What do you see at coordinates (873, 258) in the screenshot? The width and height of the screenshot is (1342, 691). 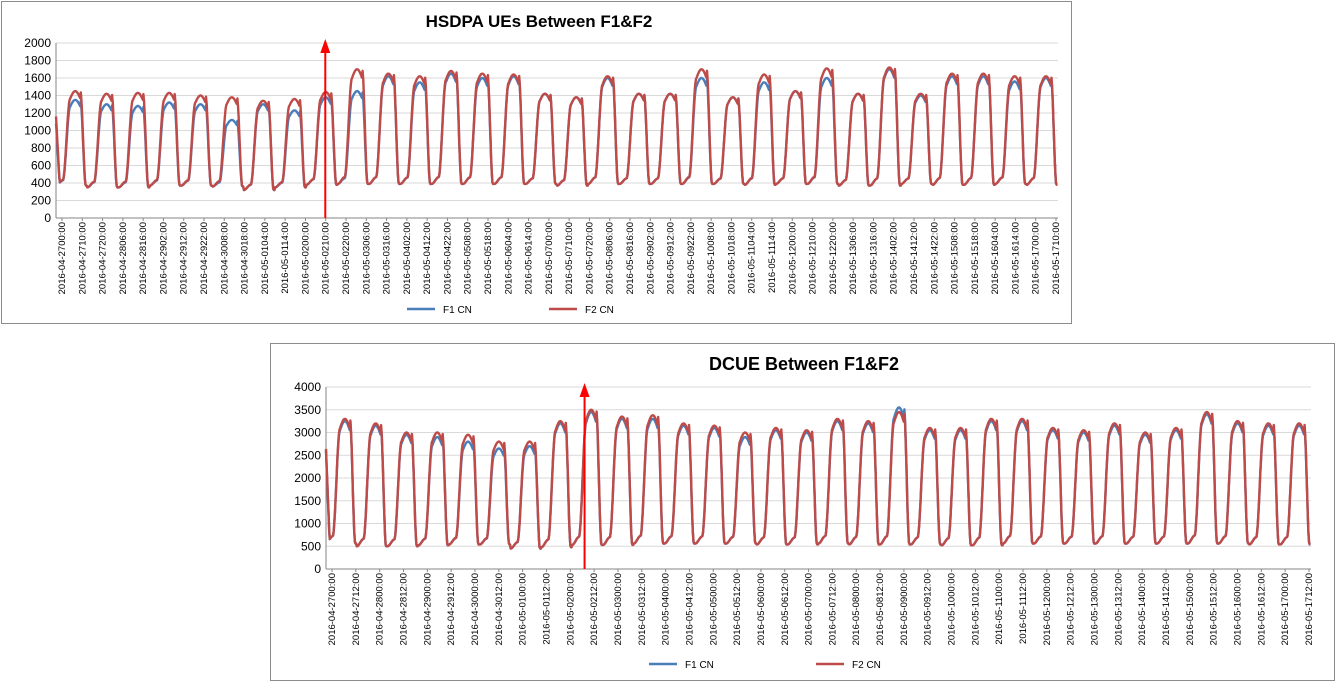 I see `x-tick-label: 2016-05-1316:00` at bounding box center [873, 258].